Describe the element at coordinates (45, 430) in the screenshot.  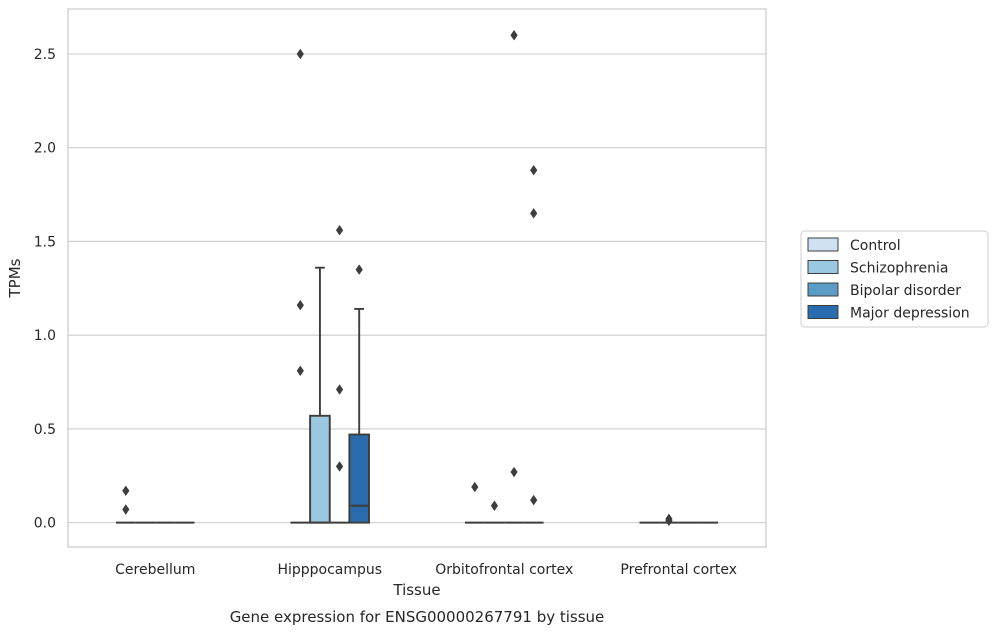
I see `y-tick-label-1: 0.5` at that location.